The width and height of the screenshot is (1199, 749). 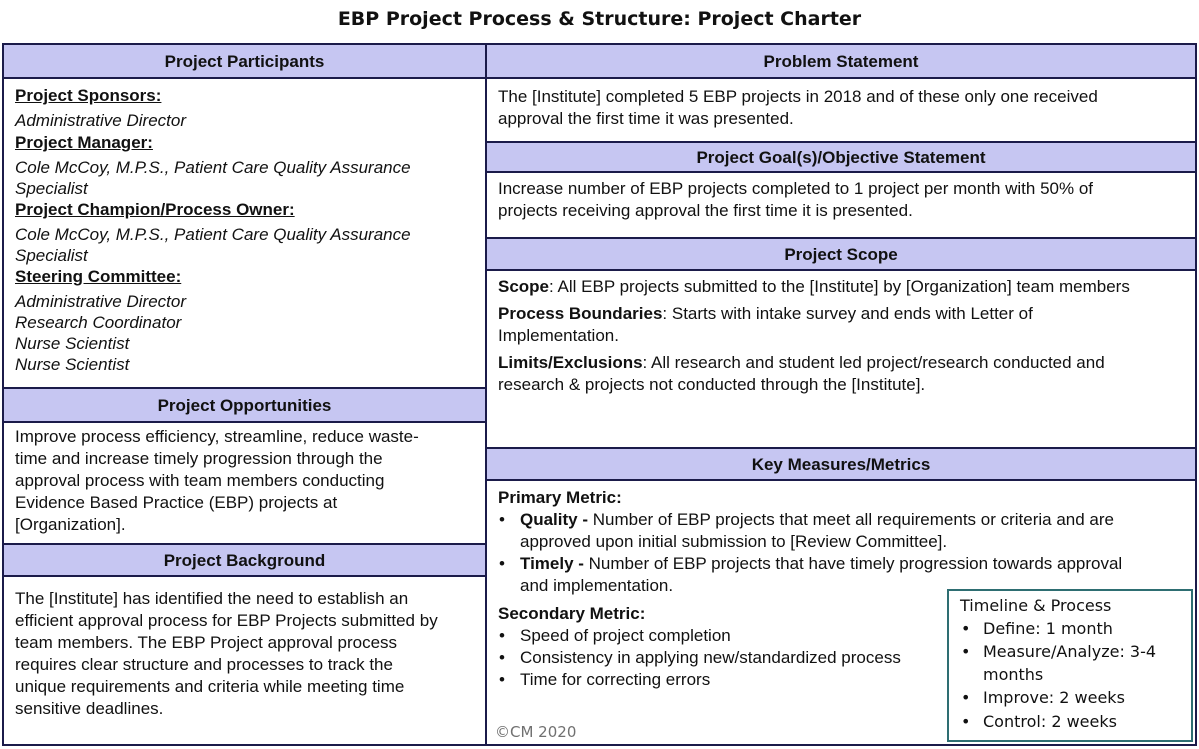 I want to click on timeline-item: Measure/Analyze: 3-4 months, so click(x=1075, y=663).